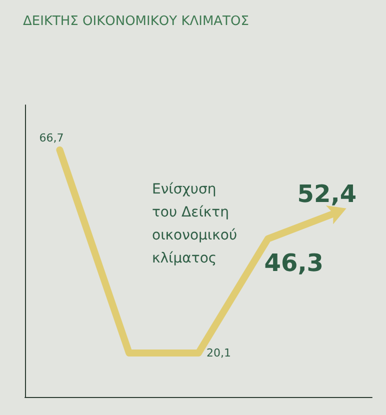 This screenshot has width=386, height=415. What do you see at coordinates (136, 21) in the screenshot?
I see `chart-title: ΔΕΙΚΤΗΣ ΟΙΚΟΝΟΜΙΚΟΥ ΚΛΙΜΑΤΟΣ` at bounding box center [136, 21].